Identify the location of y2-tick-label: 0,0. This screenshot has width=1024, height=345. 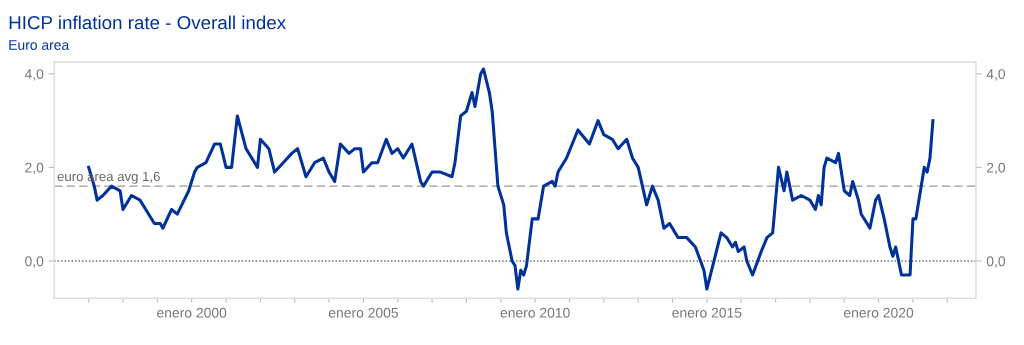
(996, 262).